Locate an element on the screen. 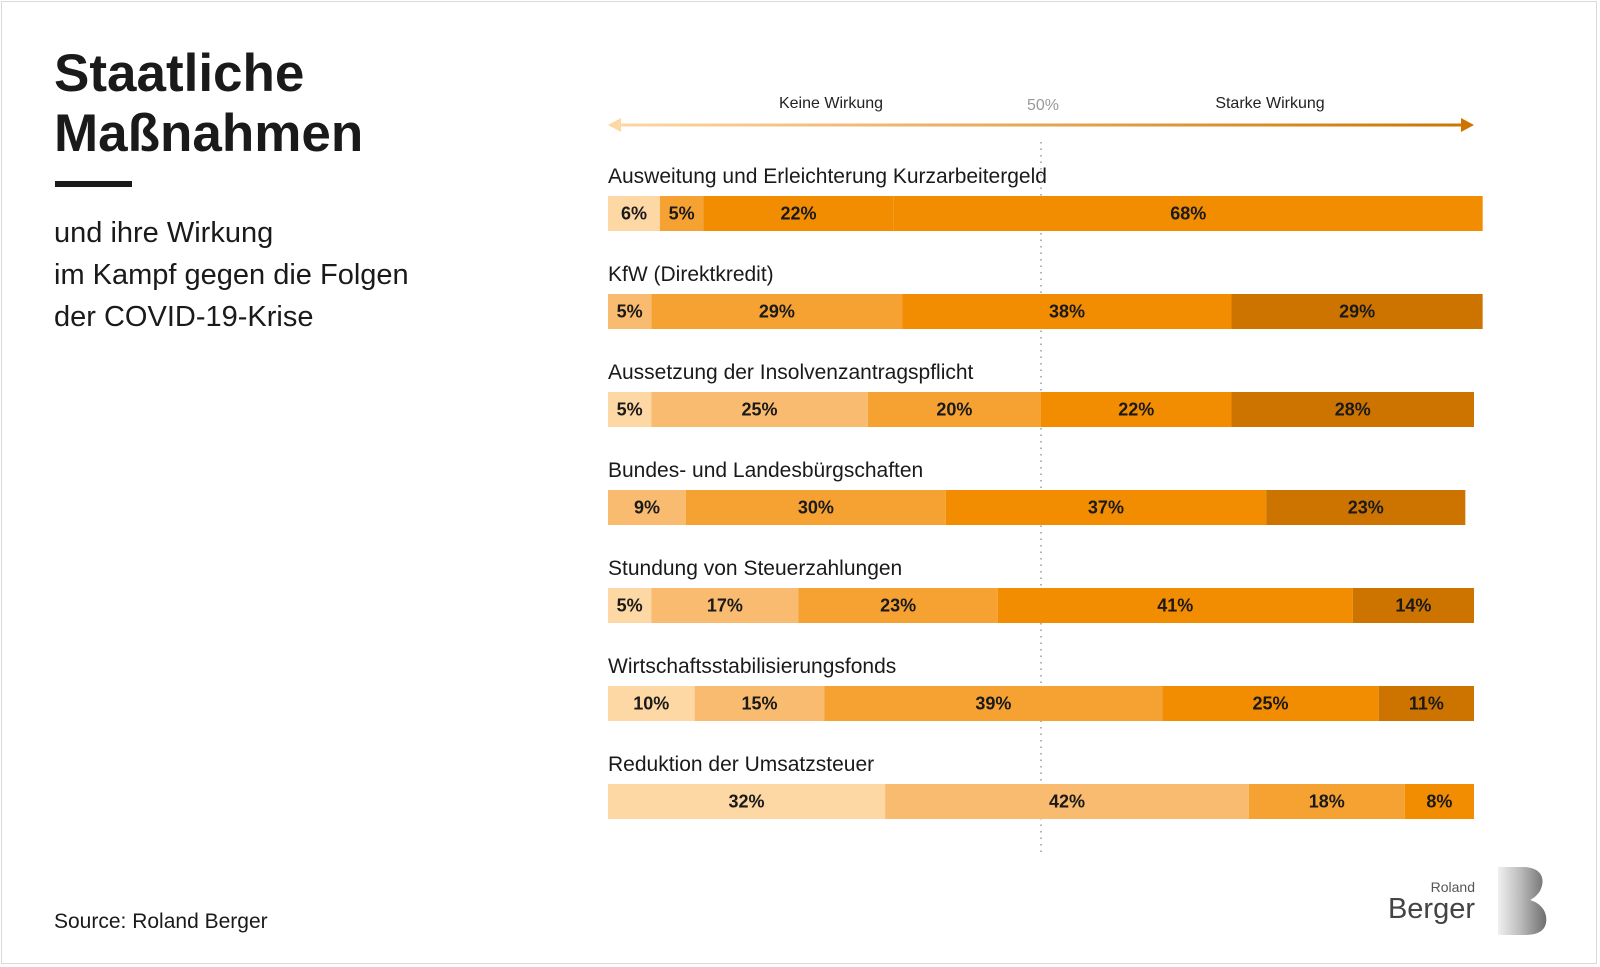 The image size is (1600, 967). scale-left-label: Keine Wirkung is located at coordinates (831, 103).